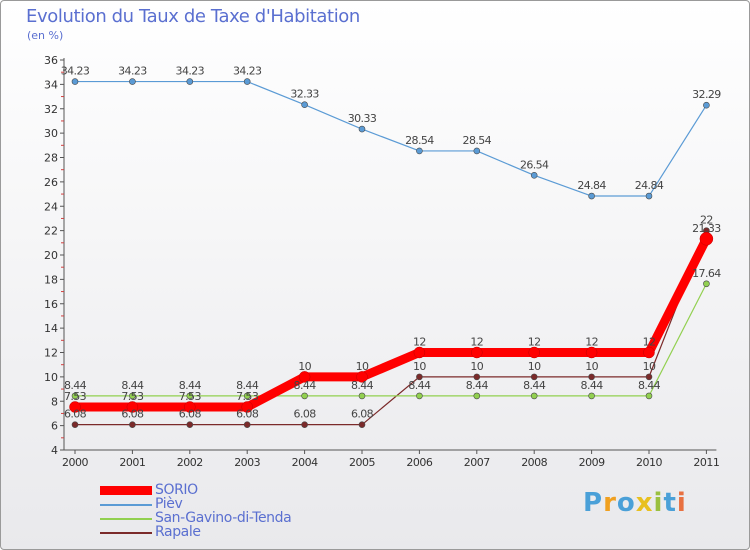 The width and height of the screenshot is (750, 550). What do you see at coordinates (51, 255) in the screenshot?
I see `y-tick-label: 20` at bounding box center [51, 255].